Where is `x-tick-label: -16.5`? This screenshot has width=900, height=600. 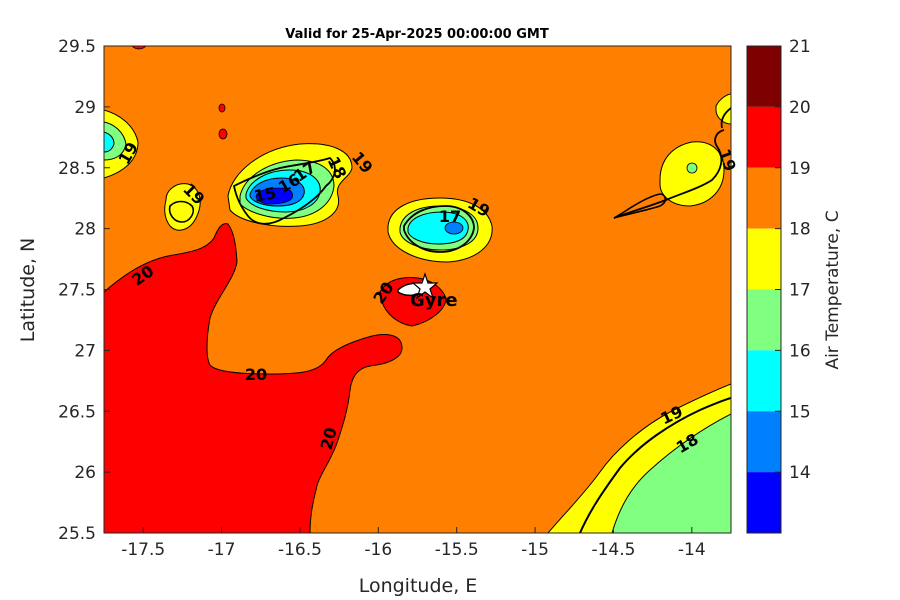
x-tick-label: -16.5 is located at coordinates (300, 550).